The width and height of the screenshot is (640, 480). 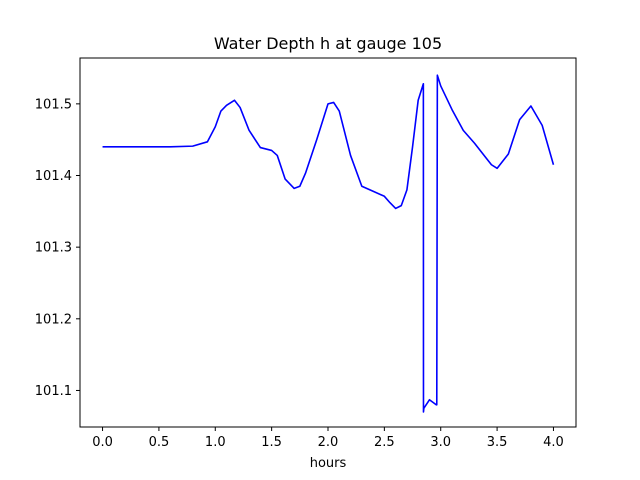 What do you see at coordinates (384, 442) in the screenshot?
I see `x-tick-label: 2.5` at bounding box center [384, 442].